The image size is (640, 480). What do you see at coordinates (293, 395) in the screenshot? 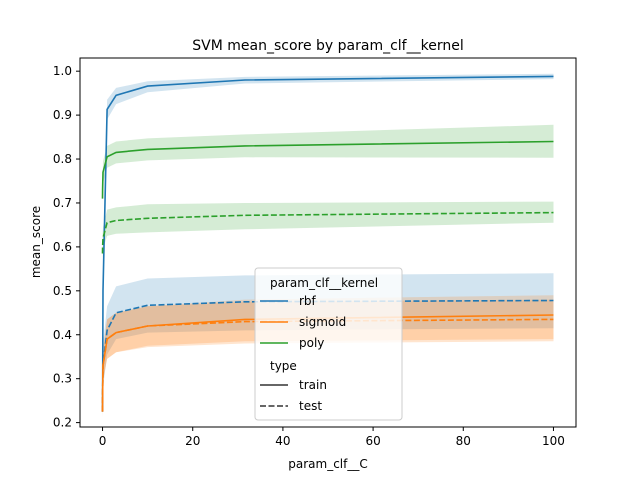
I see `legend-style-entries: train test` at bounding box center [293, 395].